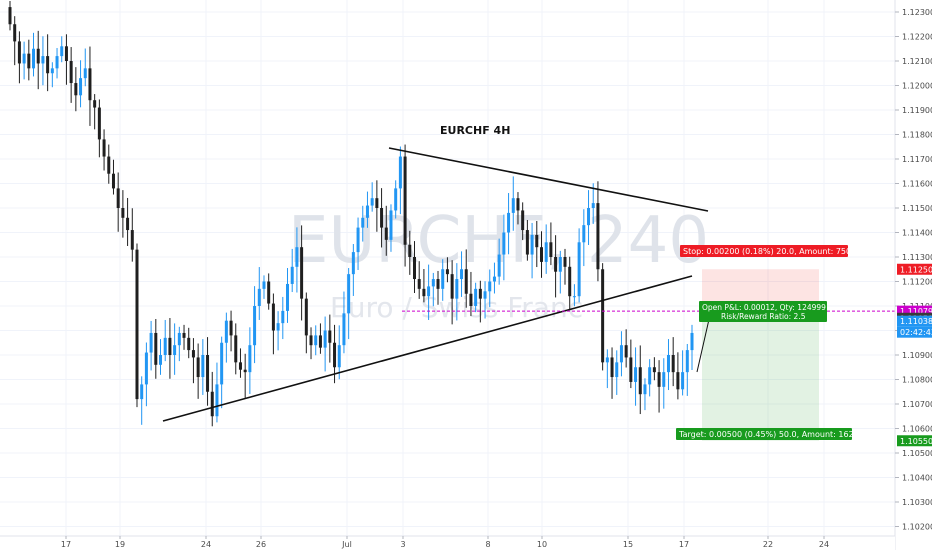 Image resolution: width=932 pixels, height=550 pixels. What do you see at coordinates (914, 441) in the screenshot?
I see `target-price-badge: 1.10550` at bounding box center [914, 441].